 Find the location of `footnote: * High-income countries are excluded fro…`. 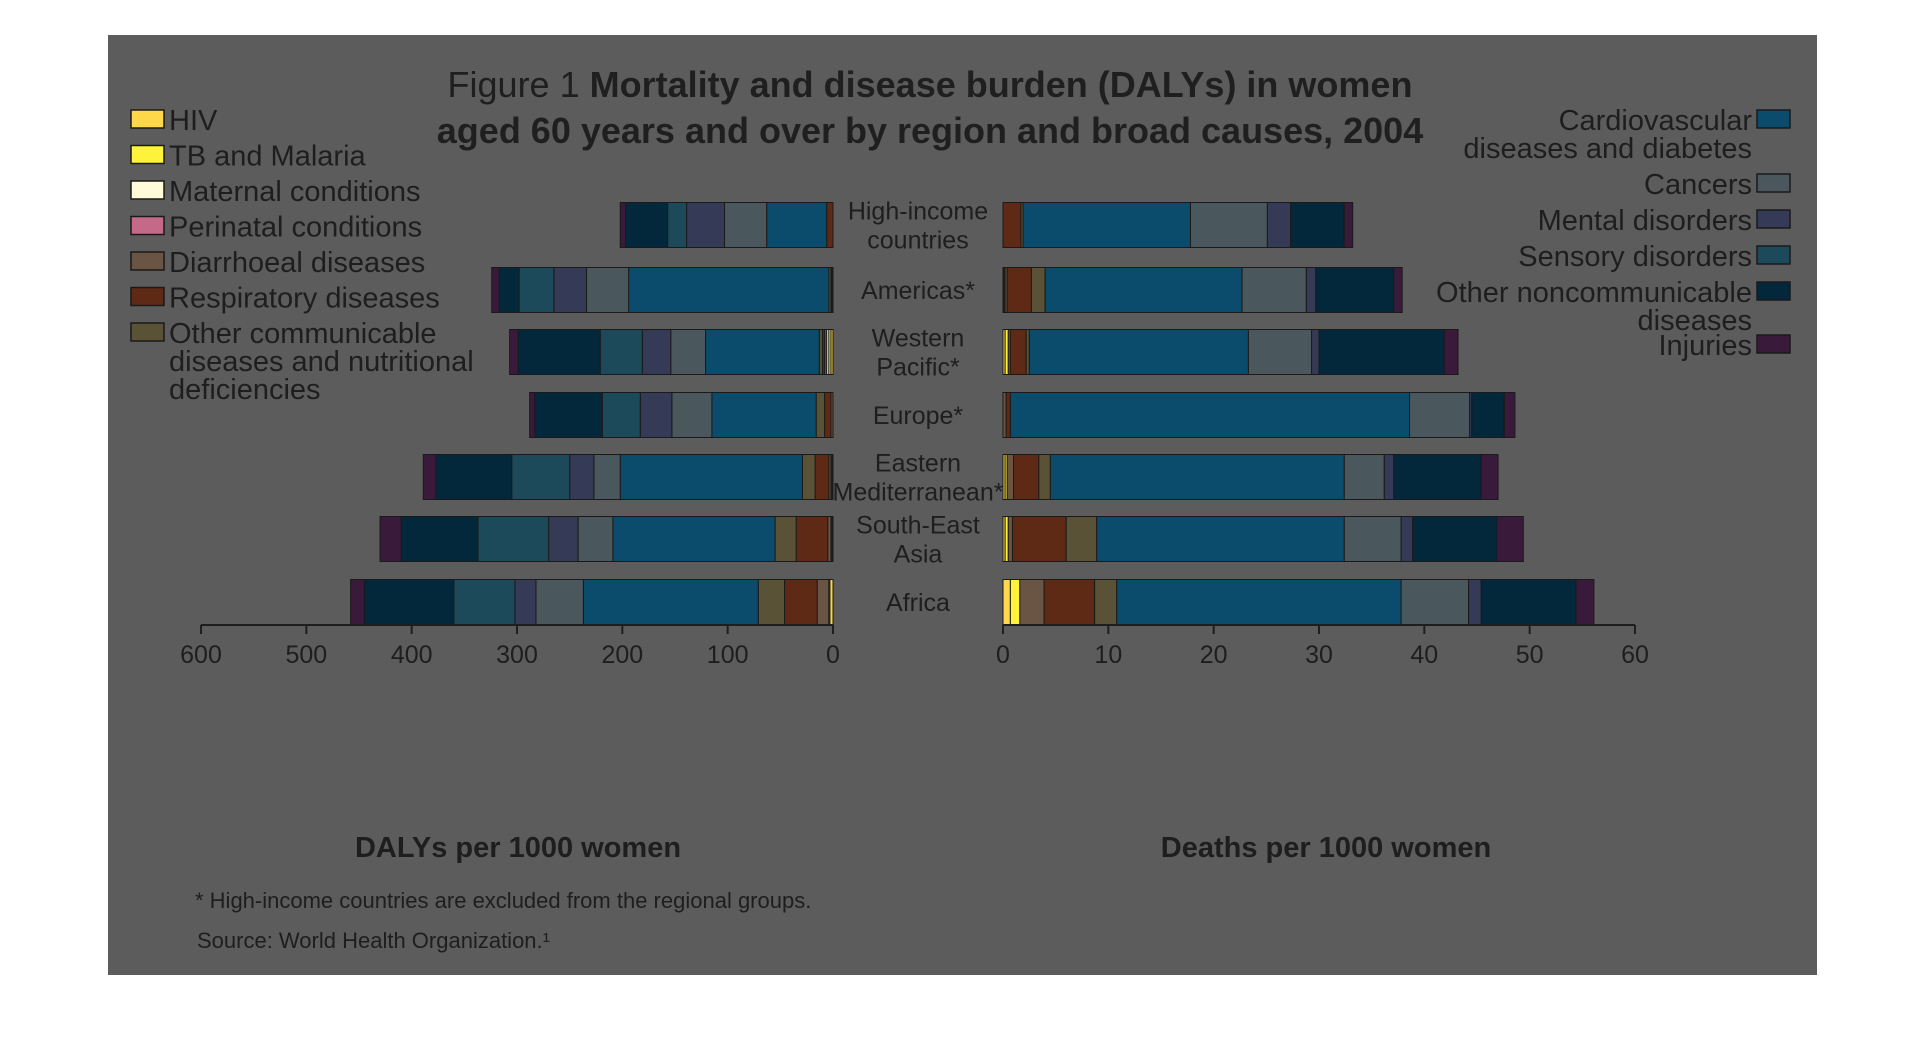

footnote: * High-income countries are excluded fro… is located at coordinates (503, 900).